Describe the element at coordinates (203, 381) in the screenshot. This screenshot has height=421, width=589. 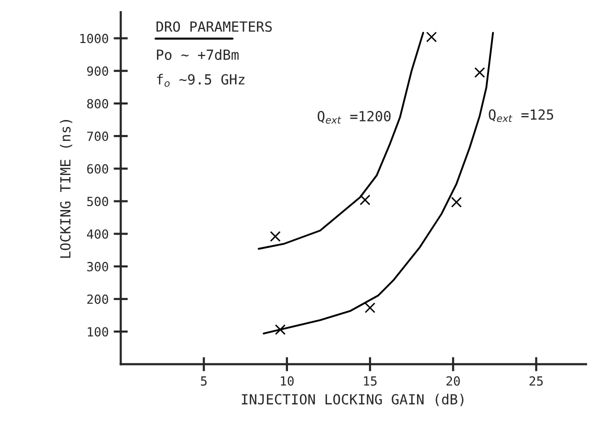
I see `x-tick-label: 5` at that location.